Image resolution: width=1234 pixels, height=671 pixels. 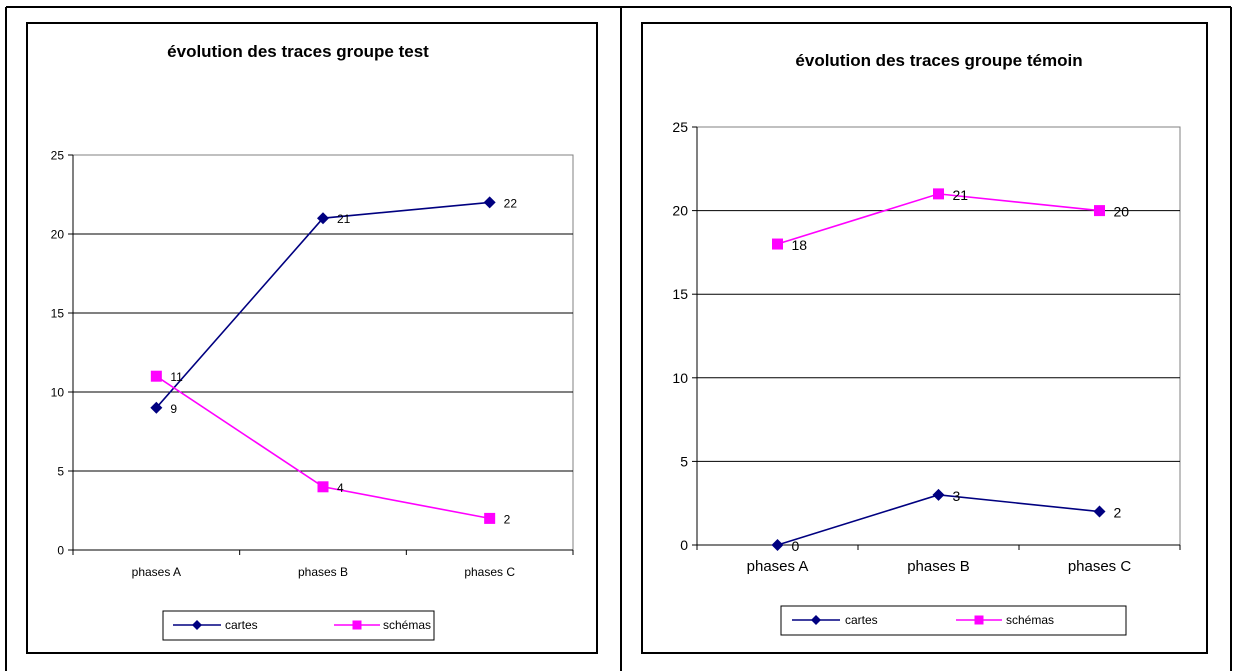 I want to click on data-label: 4, so click(x=340, y=488).